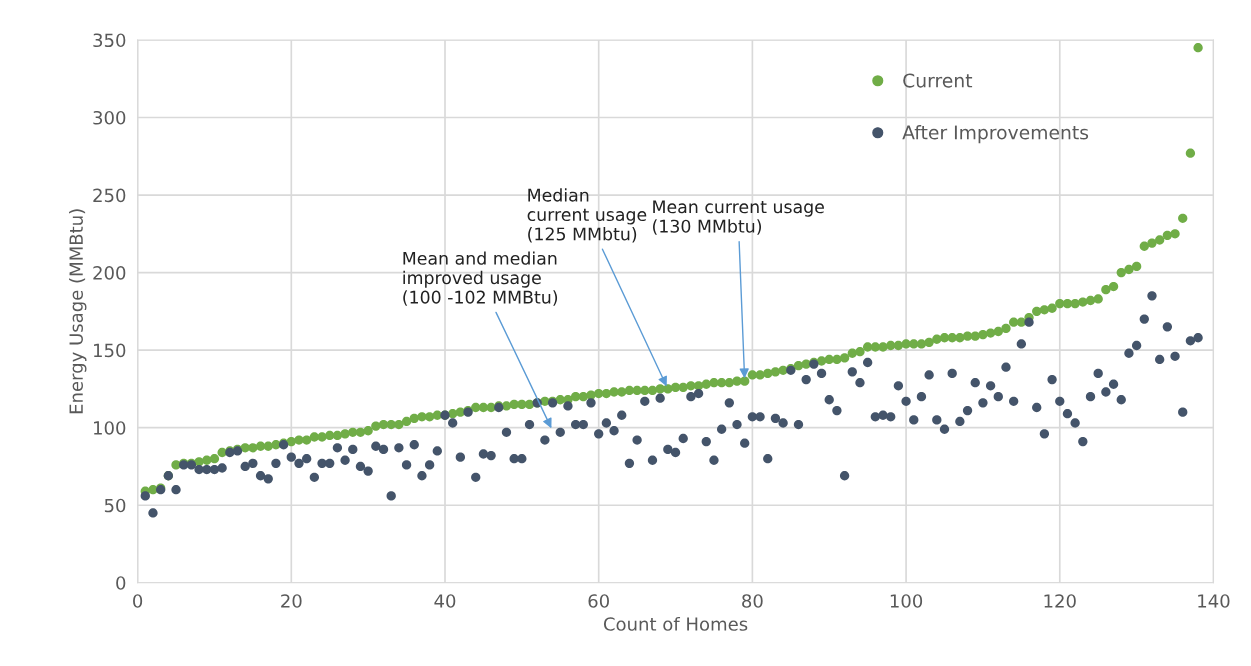 This screenshot has width=1251, height=666. I want to click on y-tick-label: 50, so click(115, 505).